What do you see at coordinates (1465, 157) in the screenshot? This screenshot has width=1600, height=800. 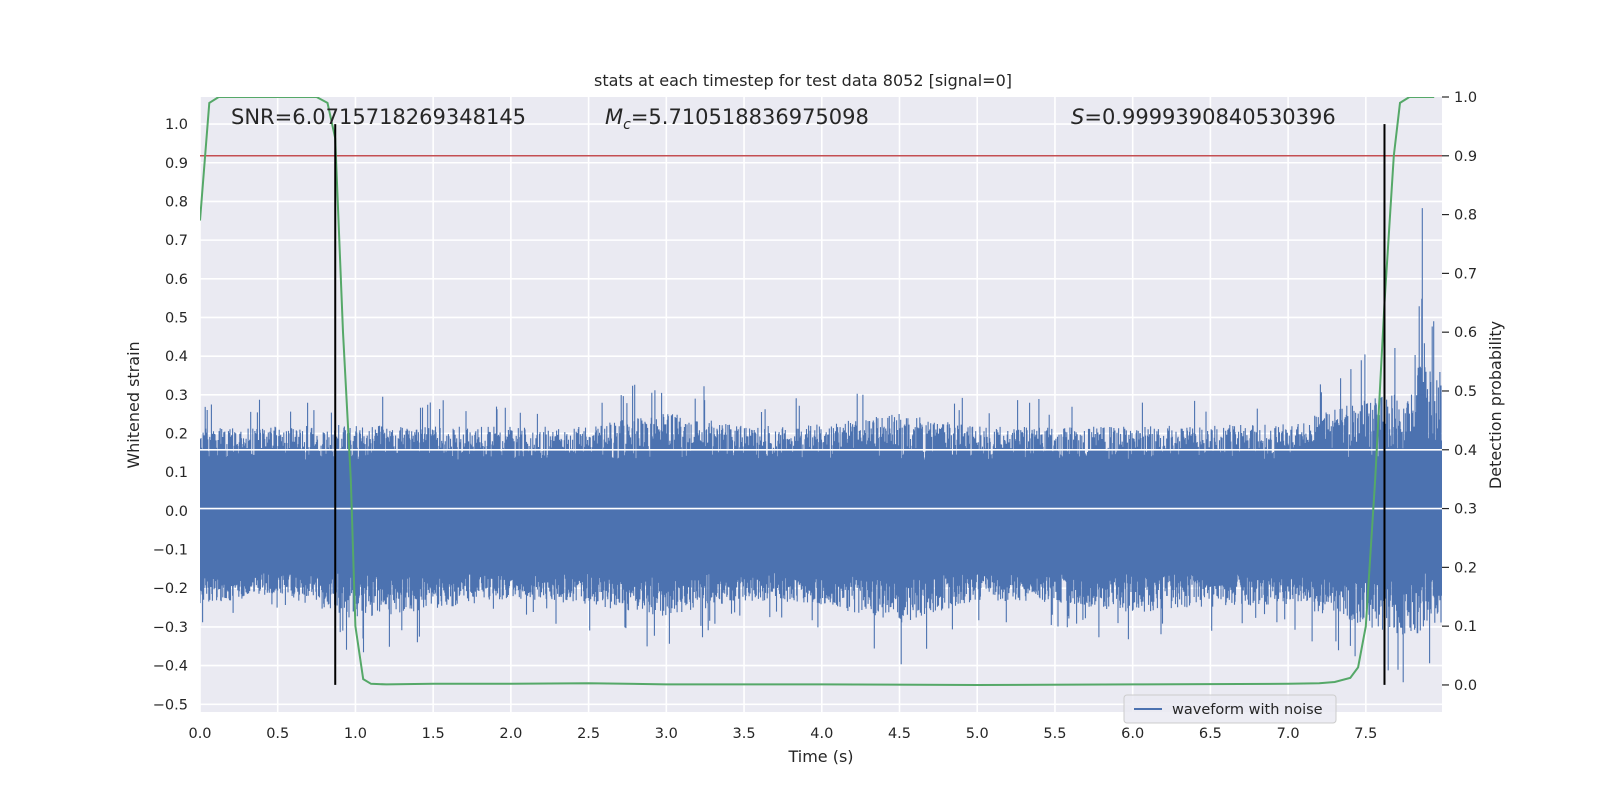 I see `y2-tick-label: 0.9` at bounding box center [1465, 157].